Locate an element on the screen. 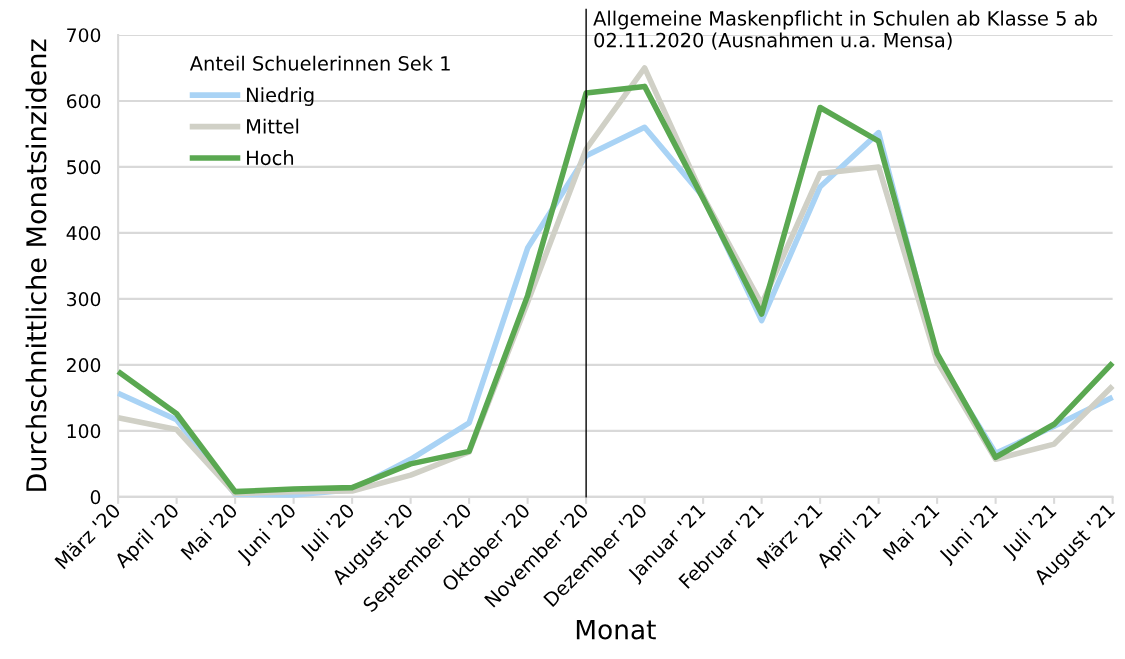  legend-label: Mittel is located at coordinates (273, 126).